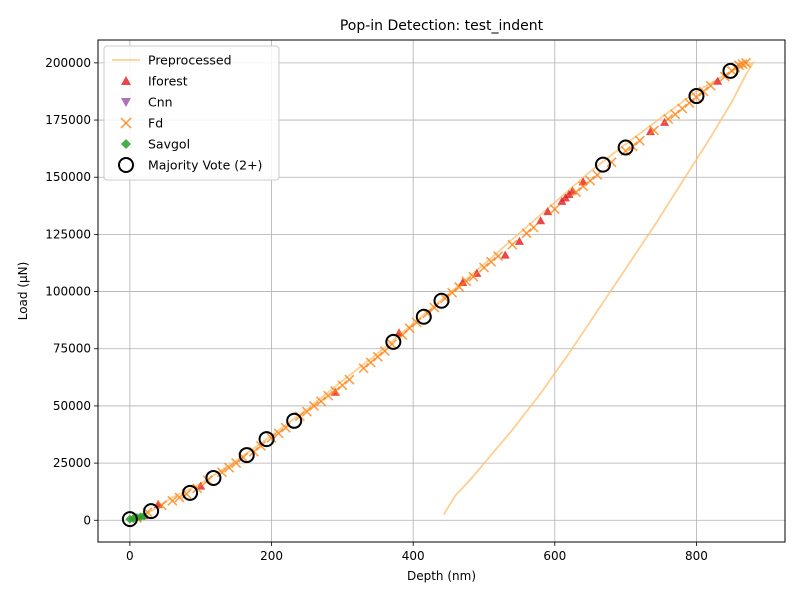 The width and height of the screenshot is (800, 600). Describe the element at coordinates (68, 177) in the screenshot. I see `y-tick-label: 150000` at that location.